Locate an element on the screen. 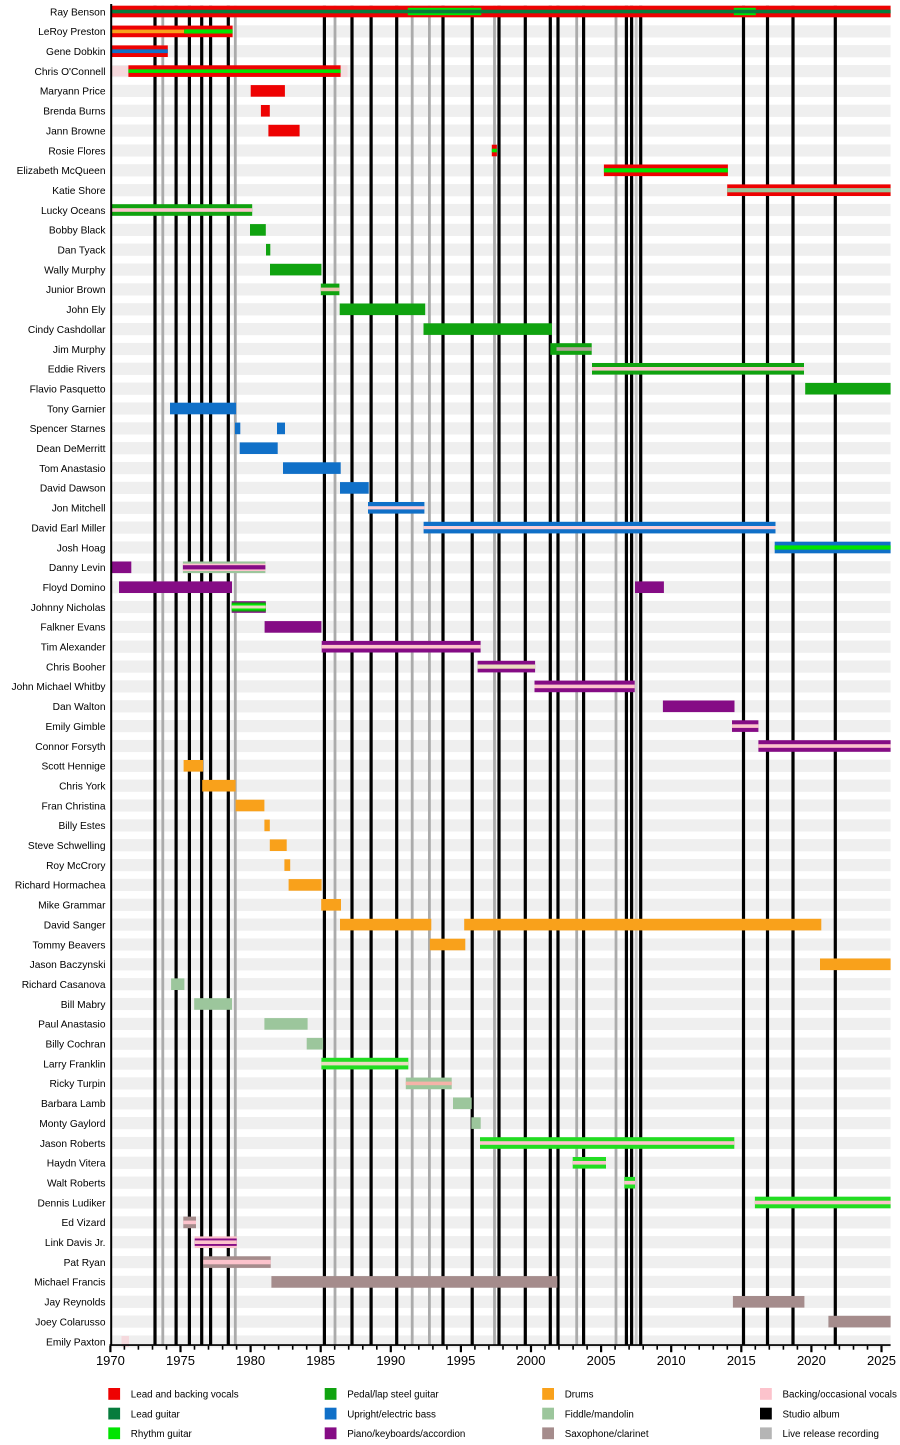  svg-text: Emily Gimble is located at coordinates (75, 727).